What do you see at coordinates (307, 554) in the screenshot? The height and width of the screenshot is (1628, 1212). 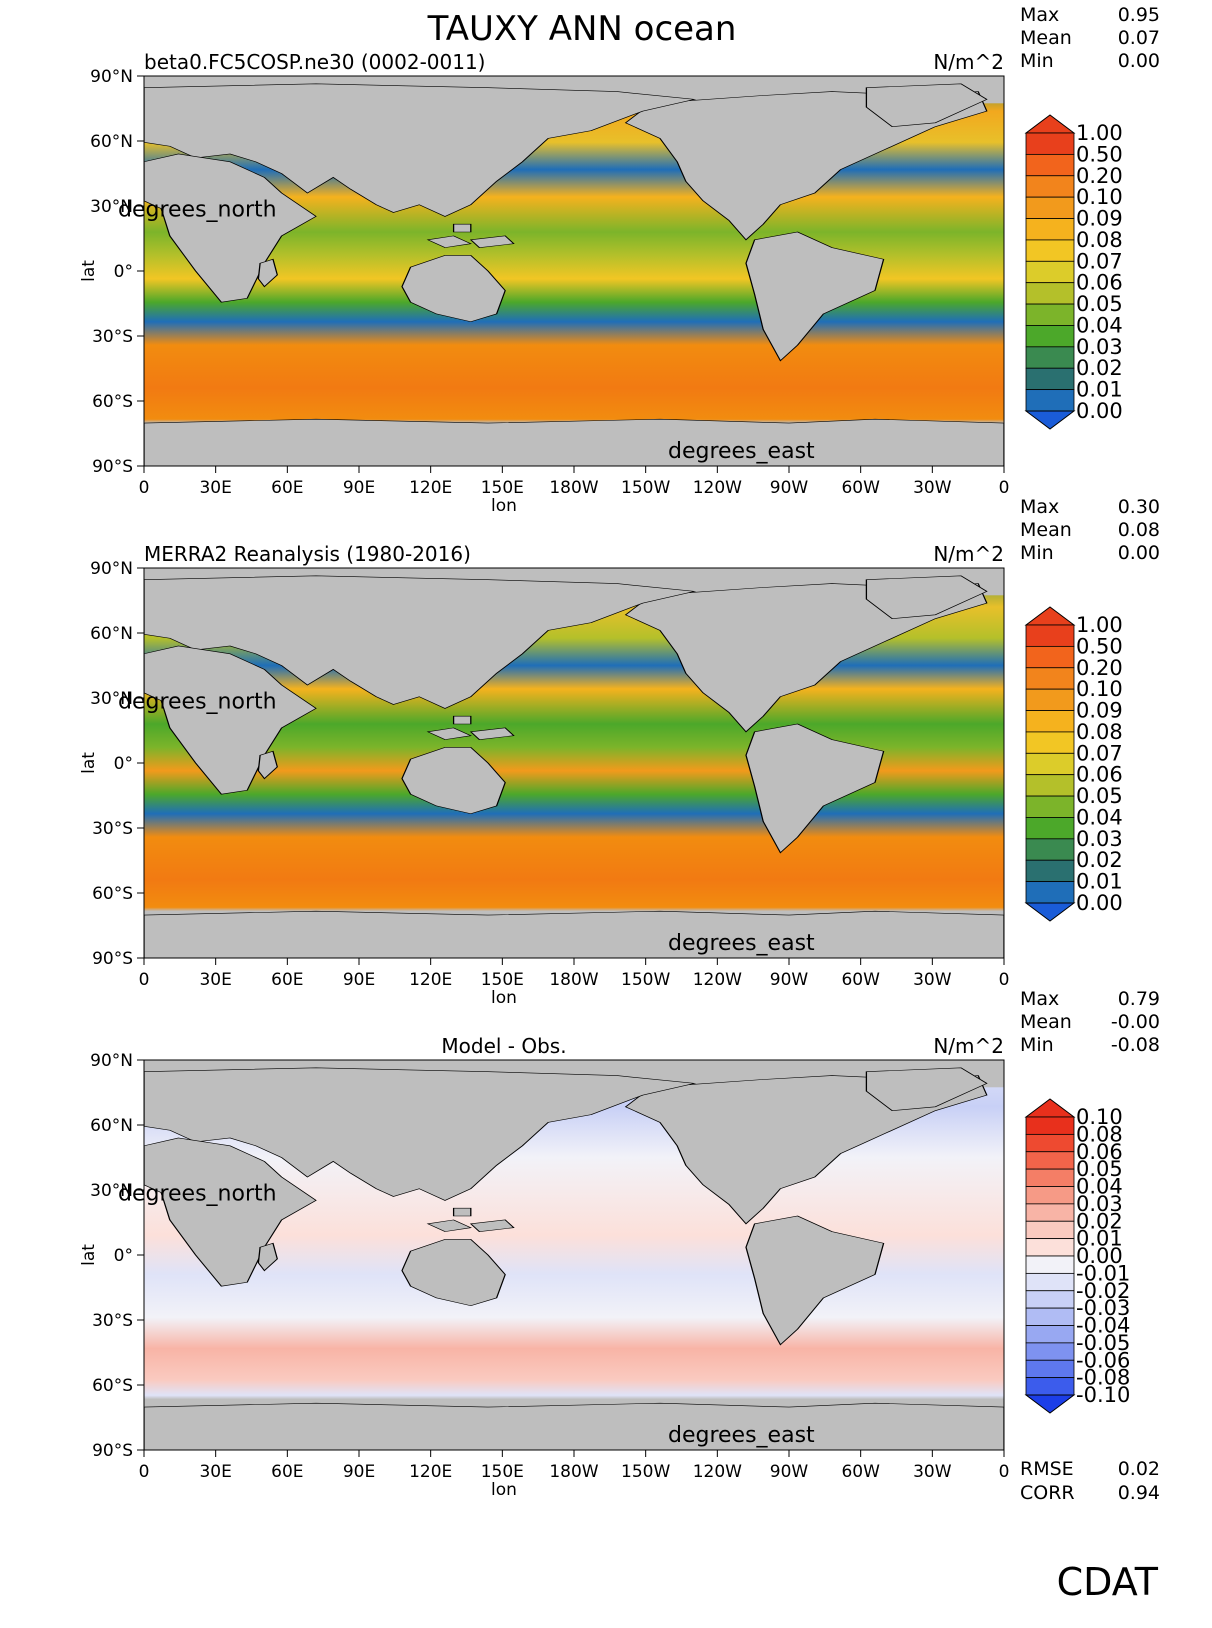 I see `panel-subtitle: MERRA2 Reanalysis (1980-2016)` at bounding box center [307, 554].